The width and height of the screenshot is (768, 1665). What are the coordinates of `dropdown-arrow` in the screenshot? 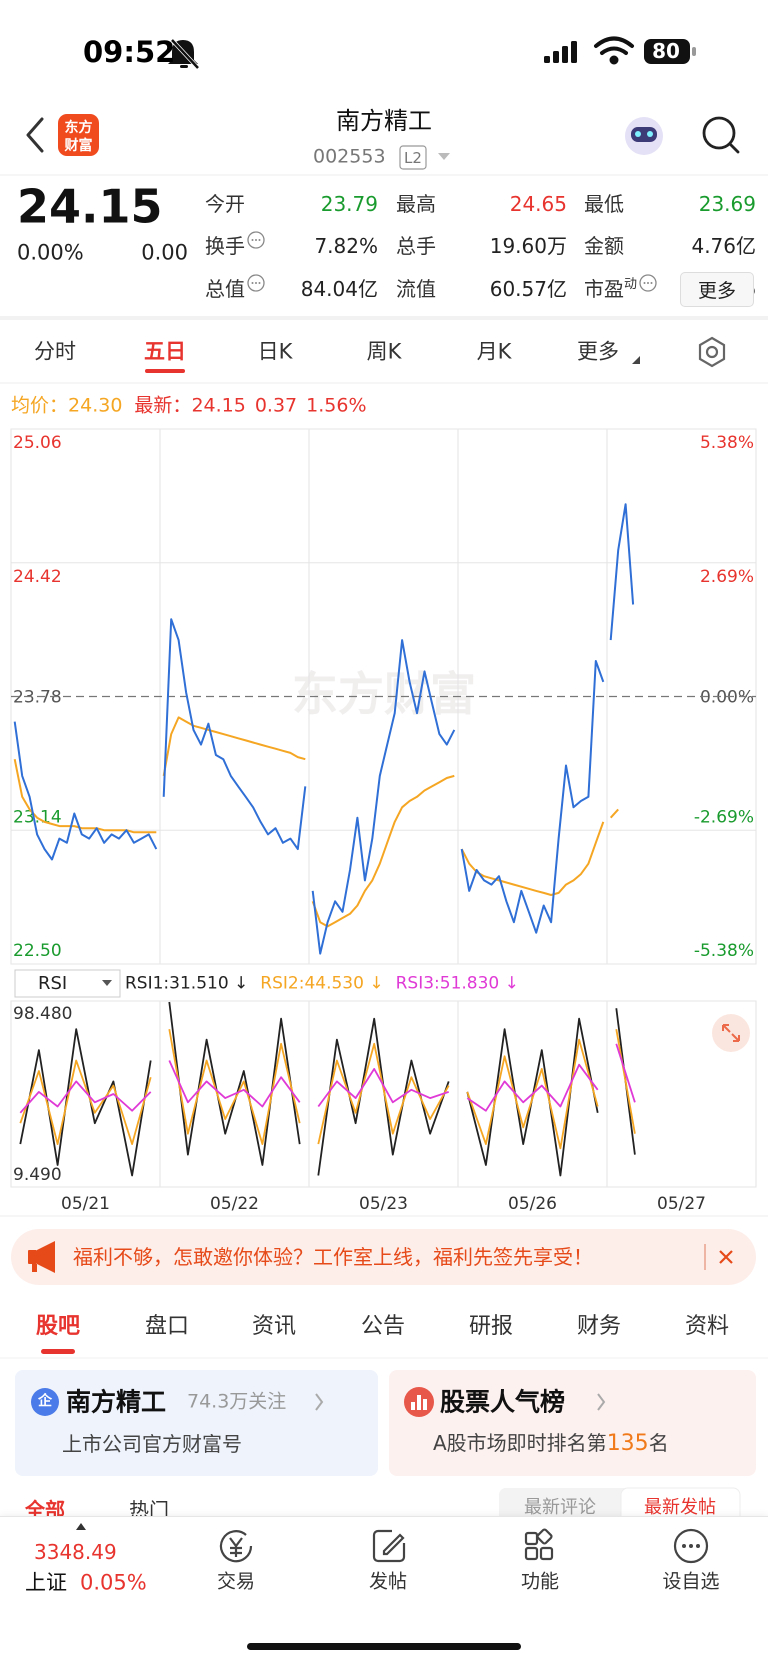 It's located at (444, 156).